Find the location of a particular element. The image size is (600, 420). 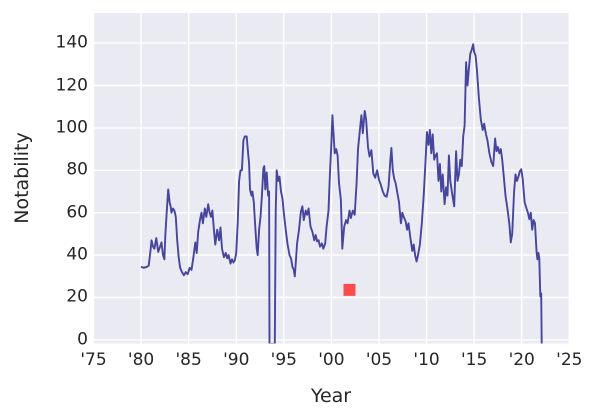

x-tick-label: '25 is located at coordinates (569, 360).